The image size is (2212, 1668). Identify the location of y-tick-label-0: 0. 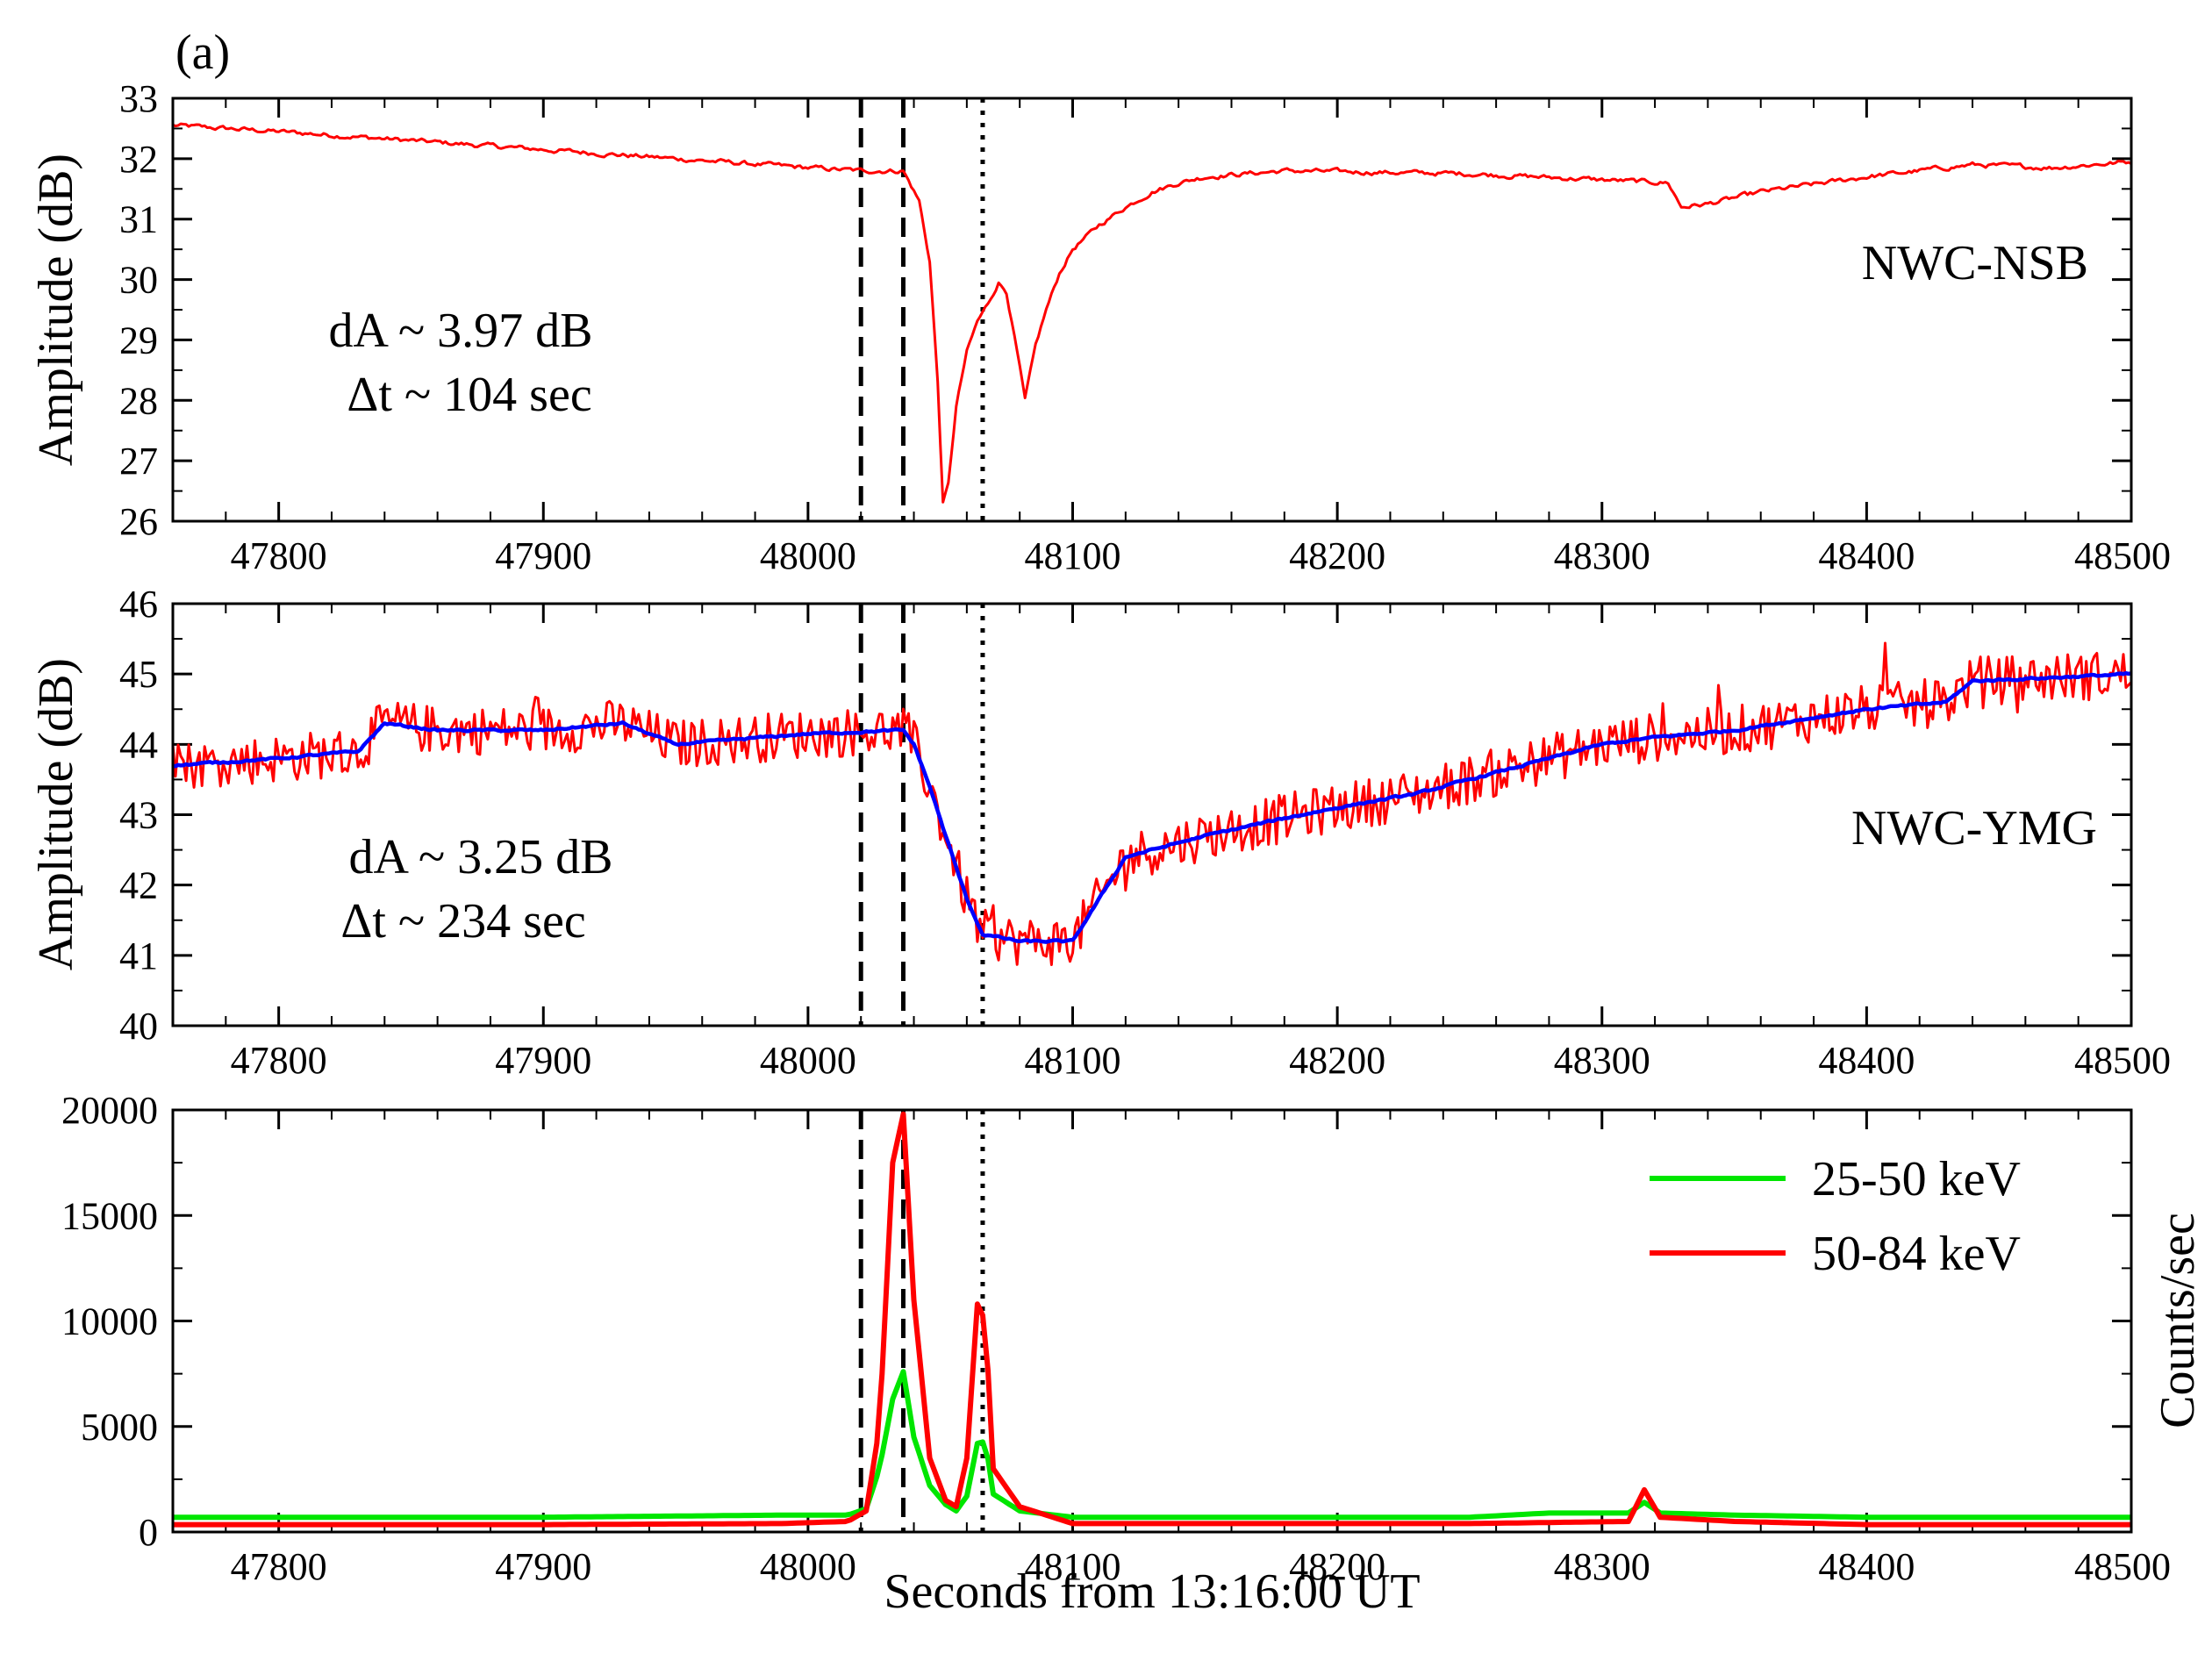
(148, 1532).